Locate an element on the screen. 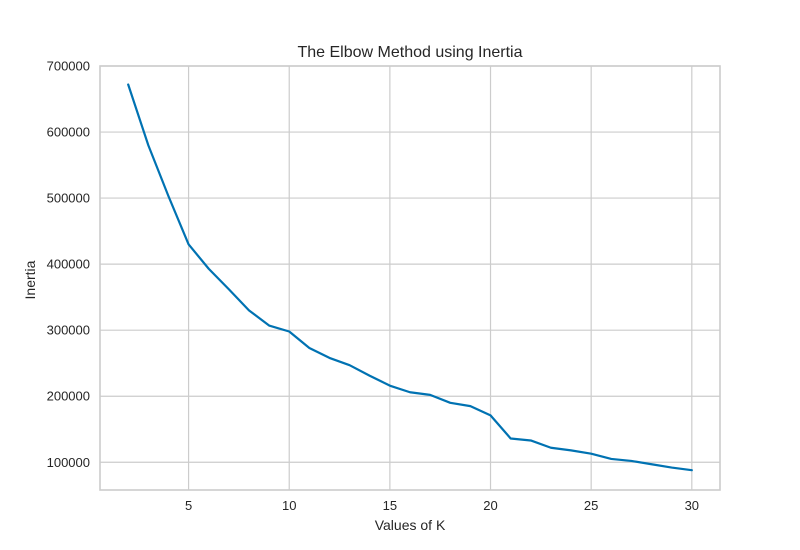  y-axis-label: Inertia is located at coordinates (30, 279).